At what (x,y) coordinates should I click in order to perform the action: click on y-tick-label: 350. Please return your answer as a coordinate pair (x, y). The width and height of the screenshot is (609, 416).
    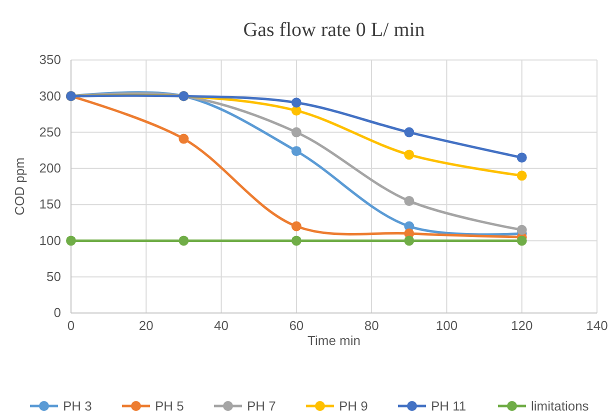
    Looking at the image, I should click on (50, 60).